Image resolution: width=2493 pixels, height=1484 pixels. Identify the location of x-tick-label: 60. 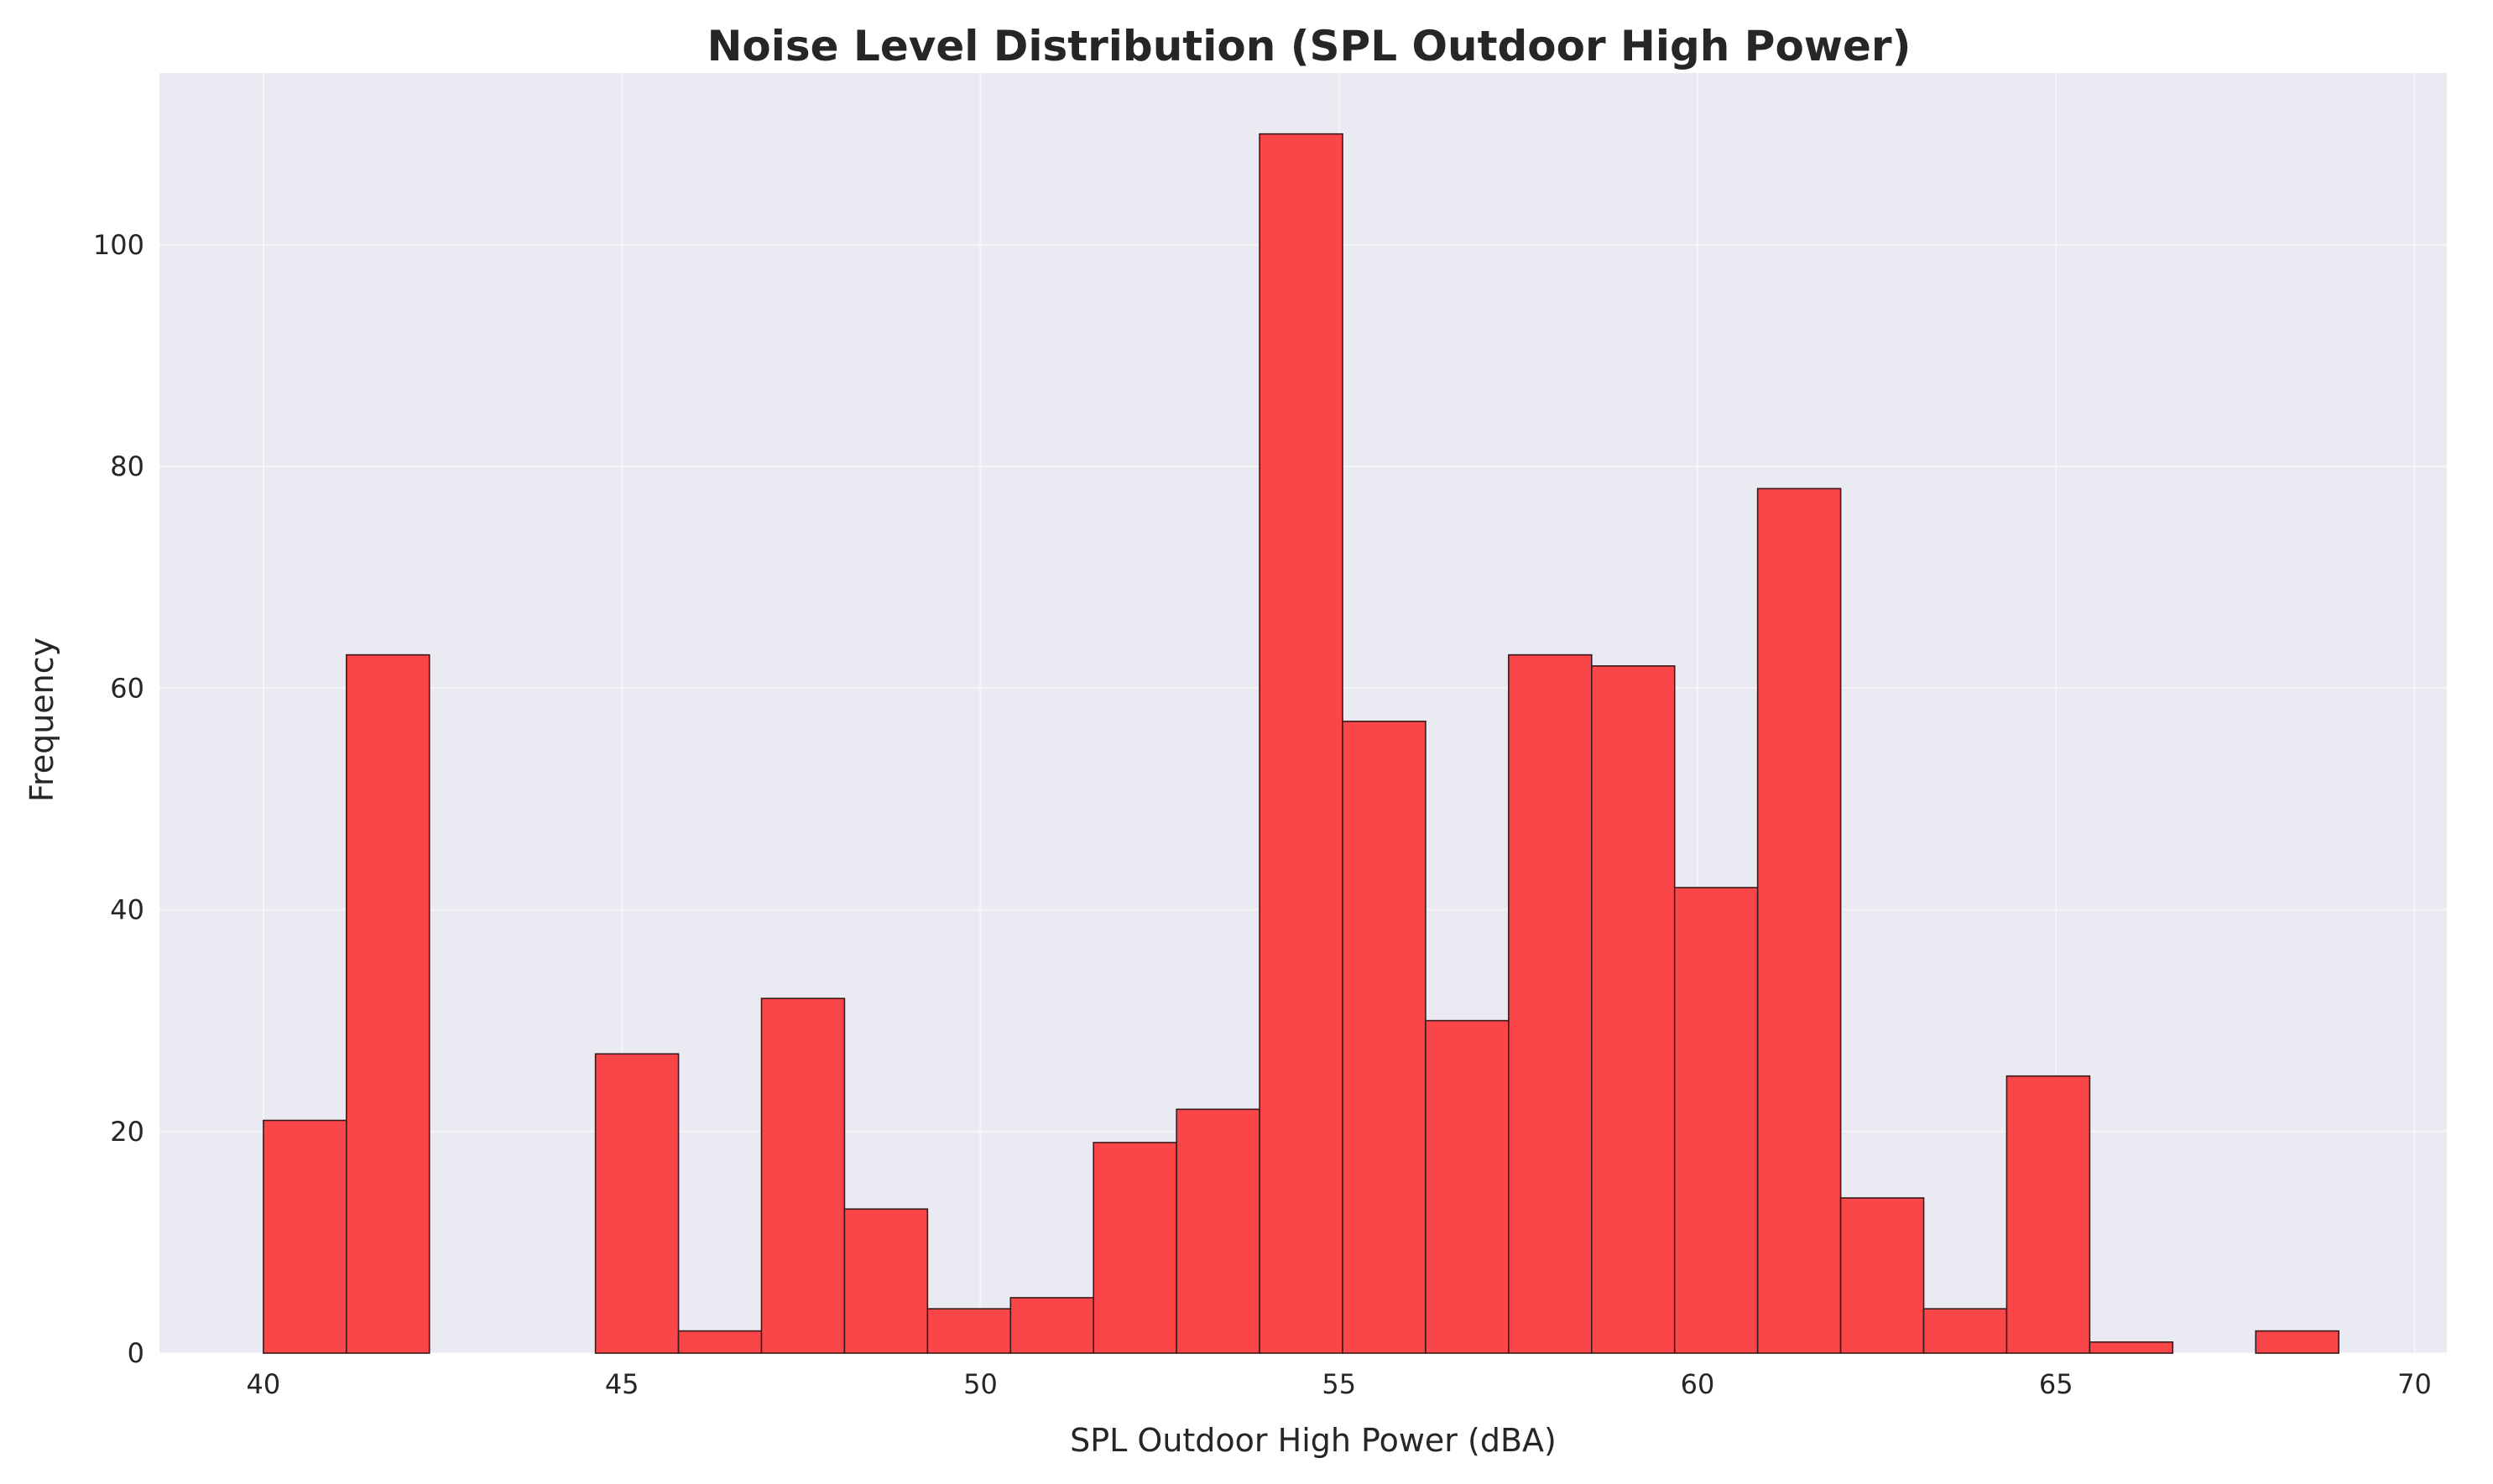
(1698, 1384).